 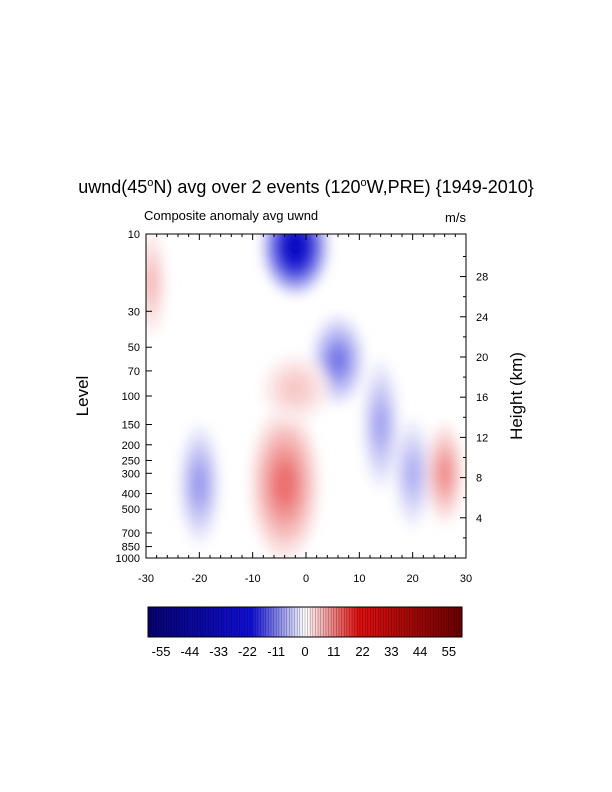 I want to click on colorbar-frame, so click(x=305, y=622).